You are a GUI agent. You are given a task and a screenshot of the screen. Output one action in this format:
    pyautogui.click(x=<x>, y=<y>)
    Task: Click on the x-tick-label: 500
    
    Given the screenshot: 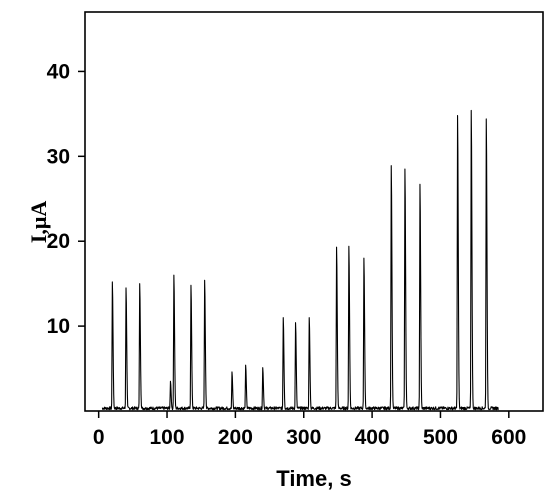 What is the action you would take?
    pyautogui.click(x=440, y=437)
    